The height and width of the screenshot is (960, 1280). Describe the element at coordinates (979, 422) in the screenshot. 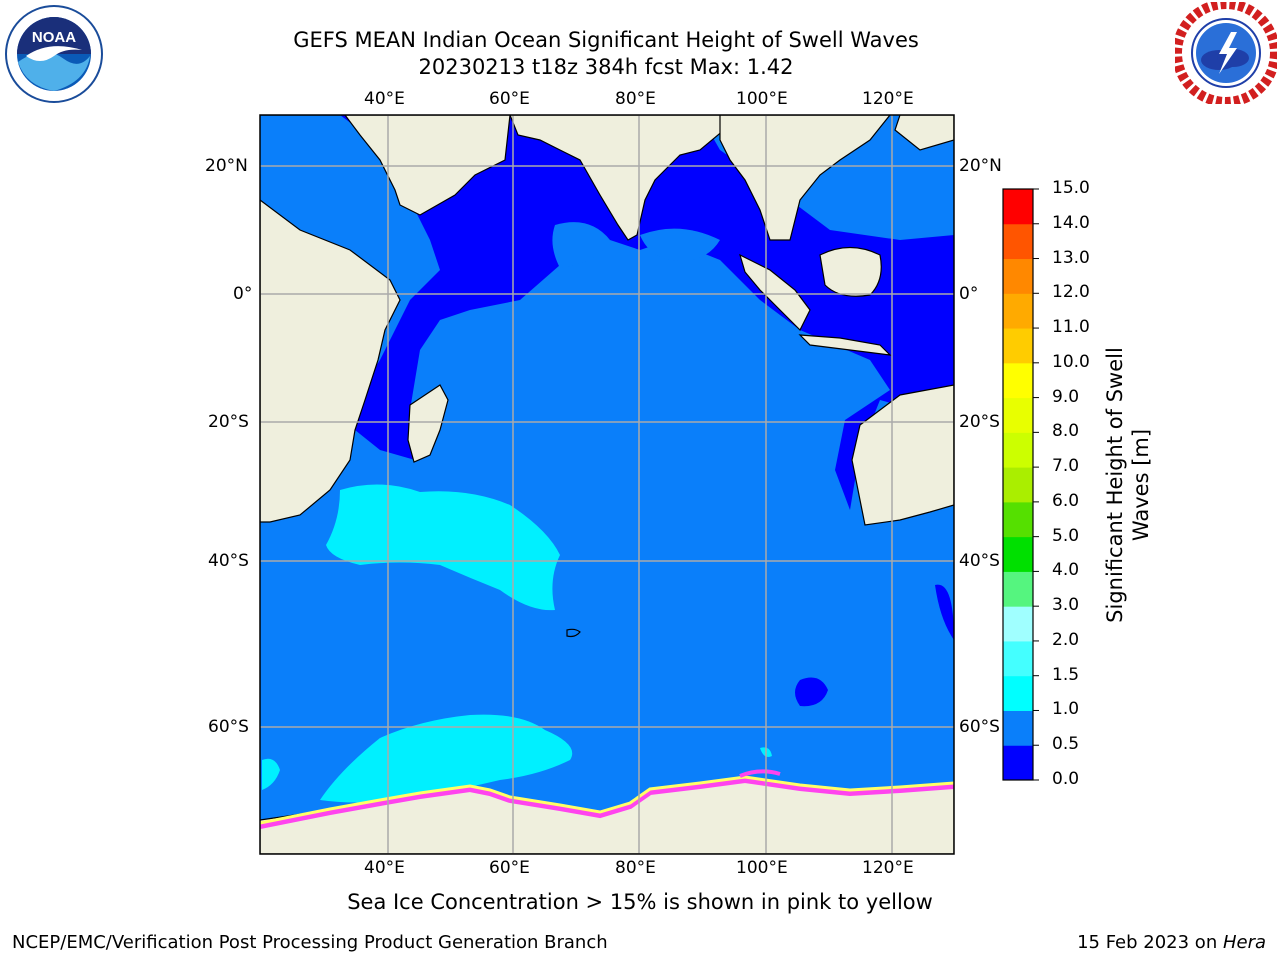

I see `lat-label-right: 20°S` at that location.